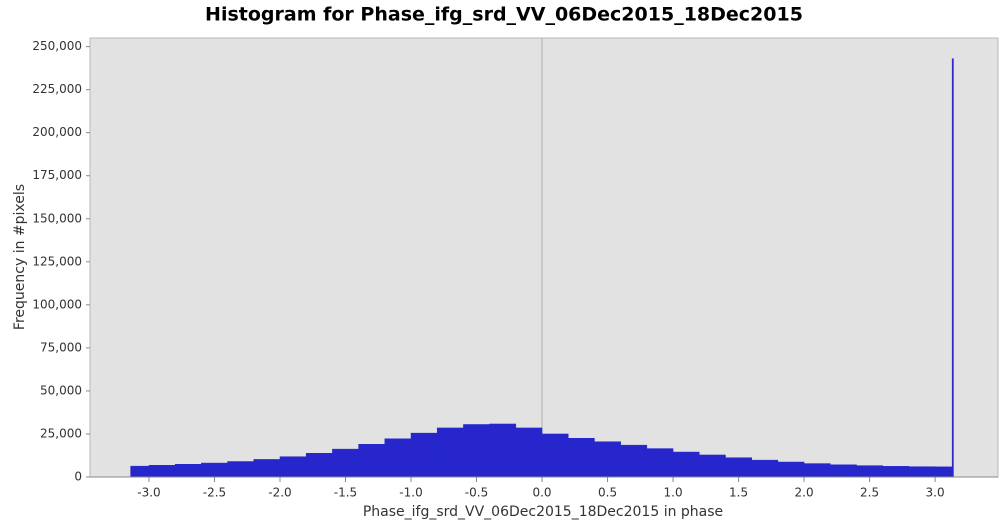  I want to click on y-tick-label: 250,000, so click(57, 46).